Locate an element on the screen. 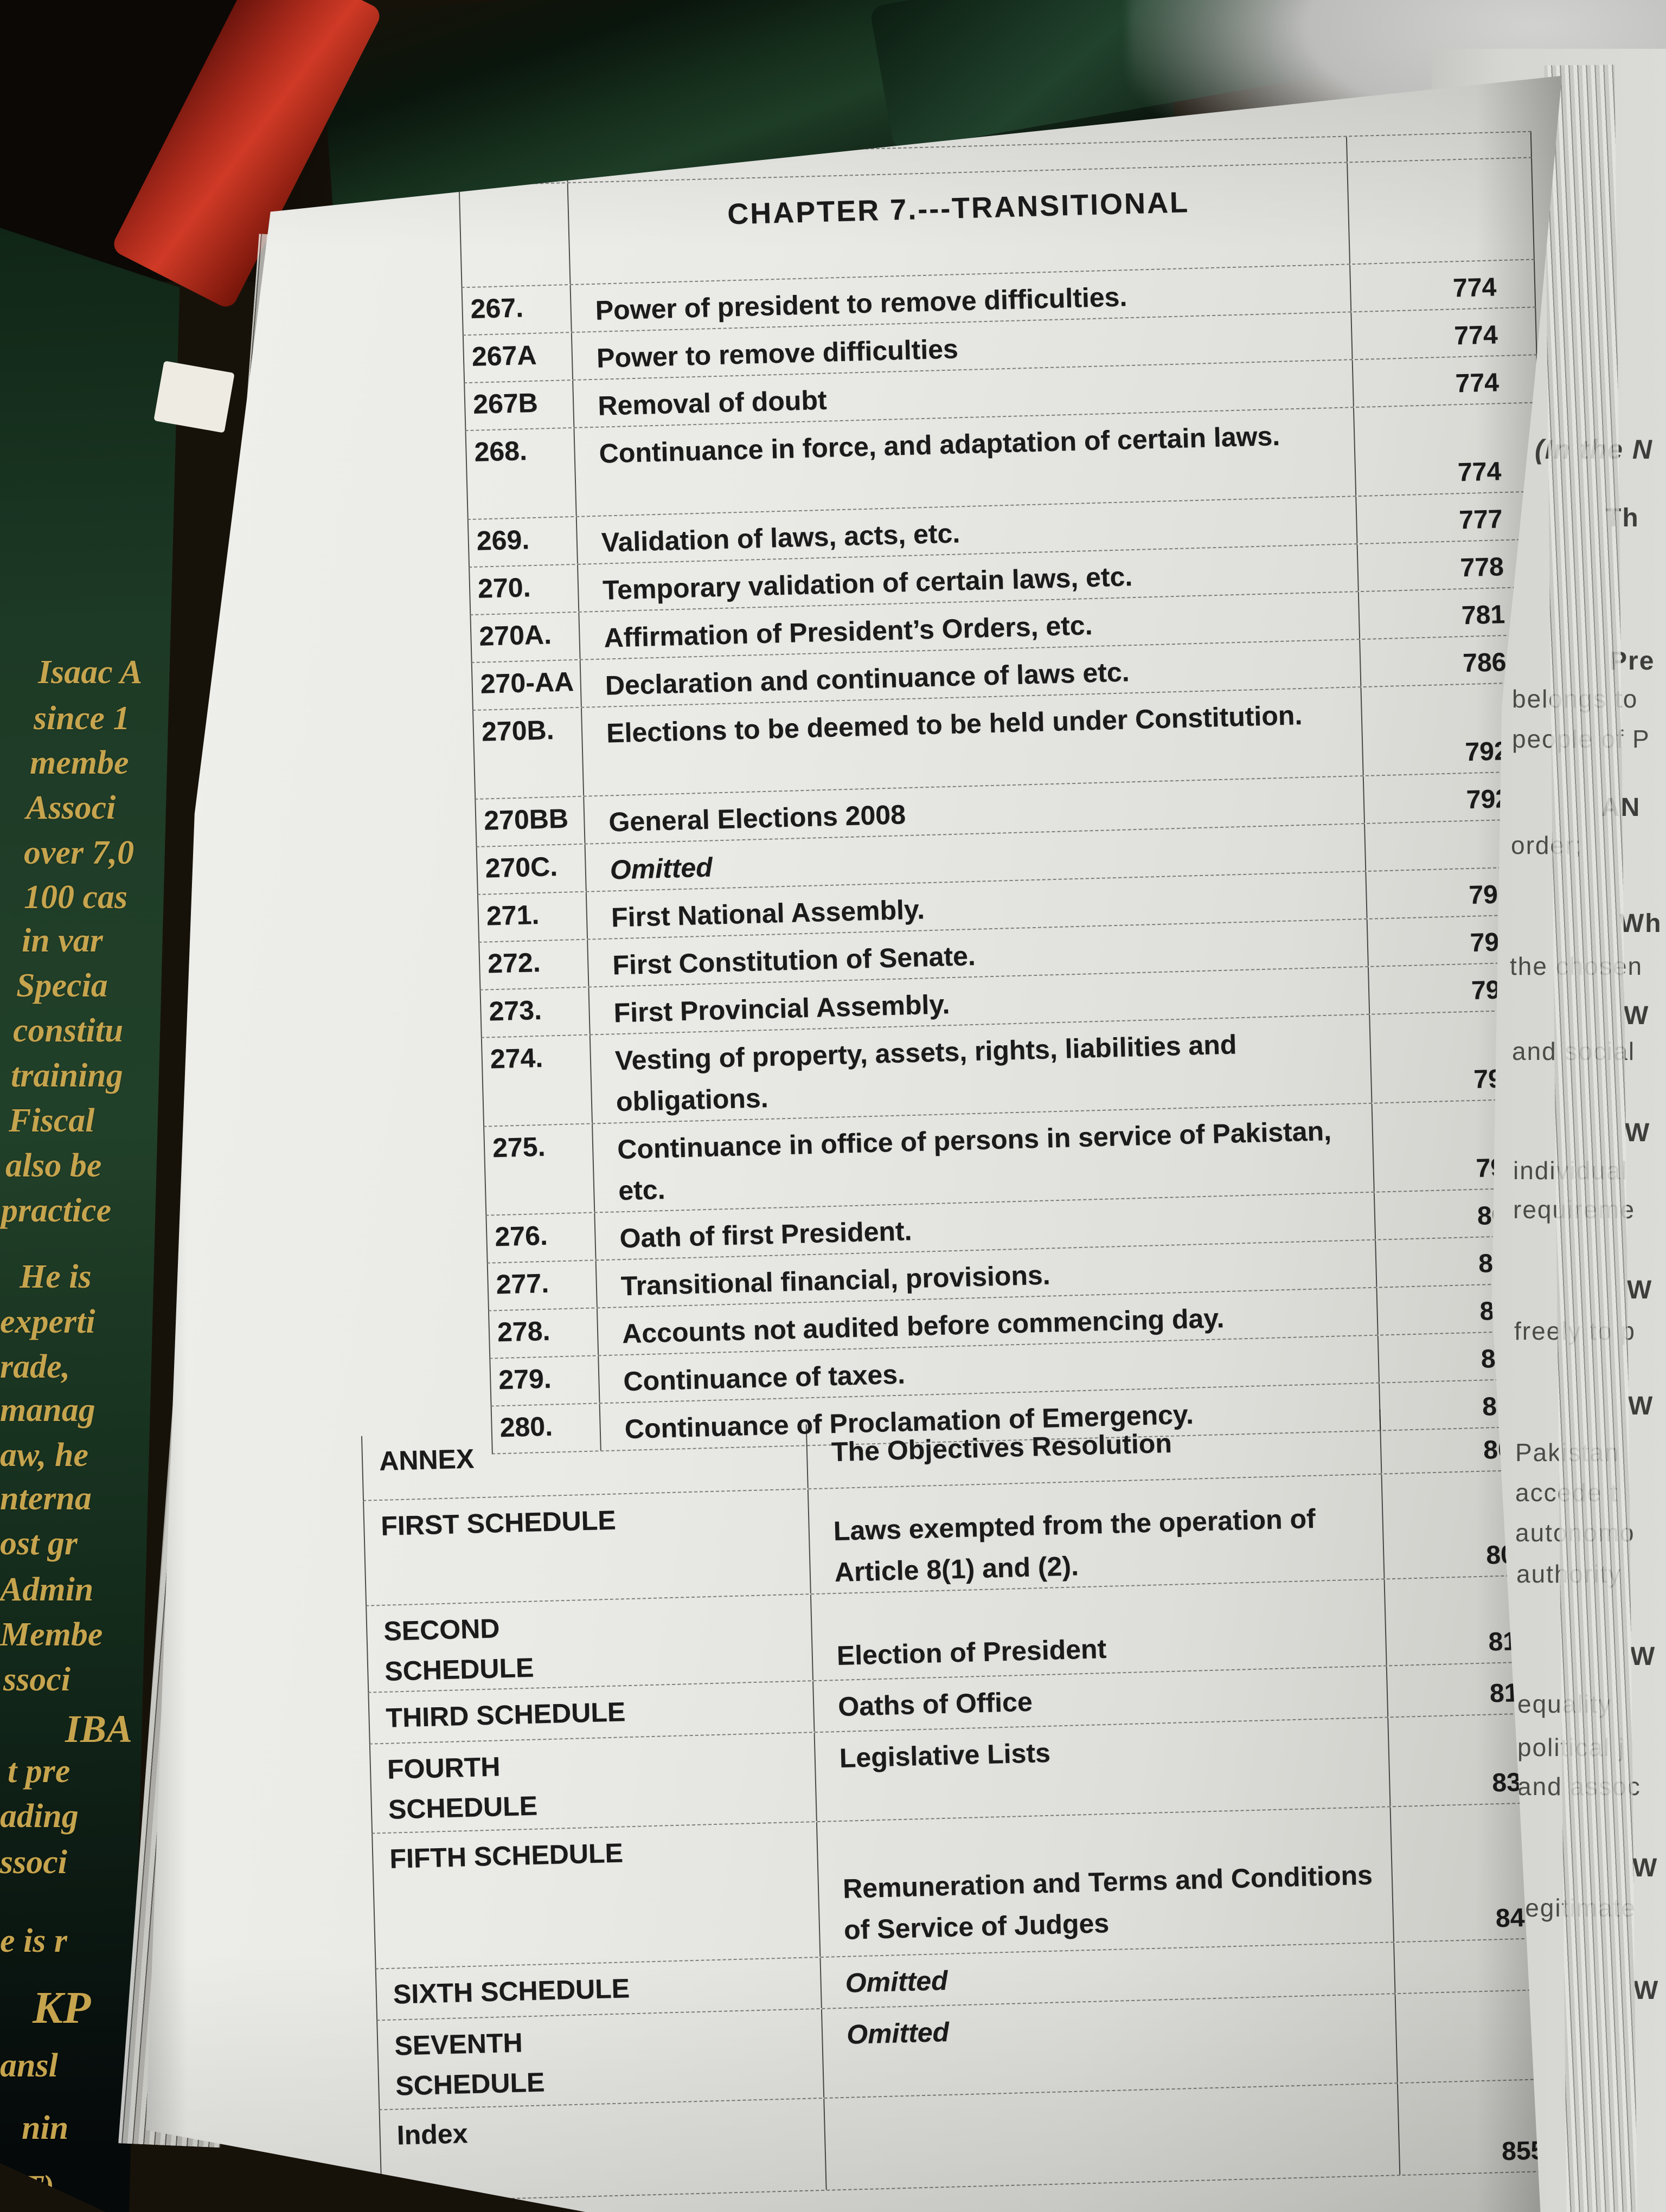 The image size is (1666, 2212). page-number: 778 is located at coordinates (1481, 567).